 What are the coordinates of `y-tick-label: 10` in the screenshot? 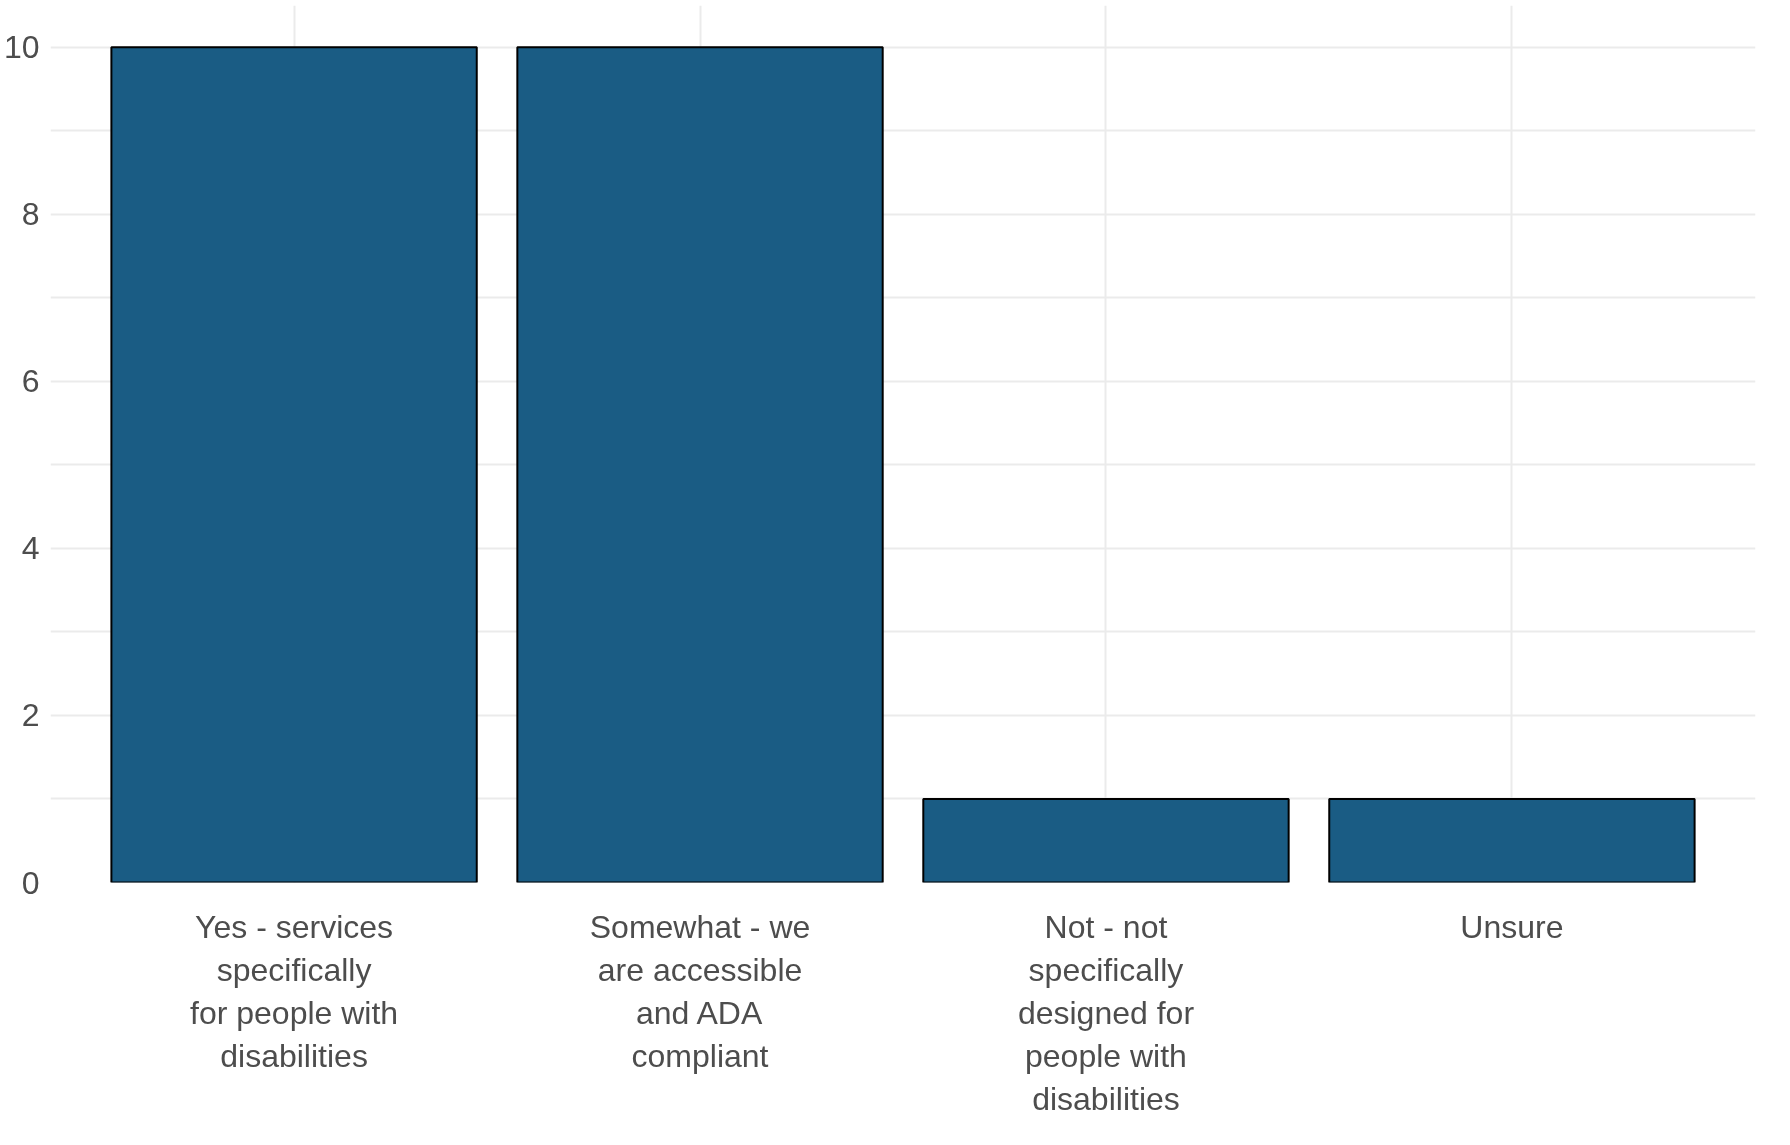 It's located at (21, 47).